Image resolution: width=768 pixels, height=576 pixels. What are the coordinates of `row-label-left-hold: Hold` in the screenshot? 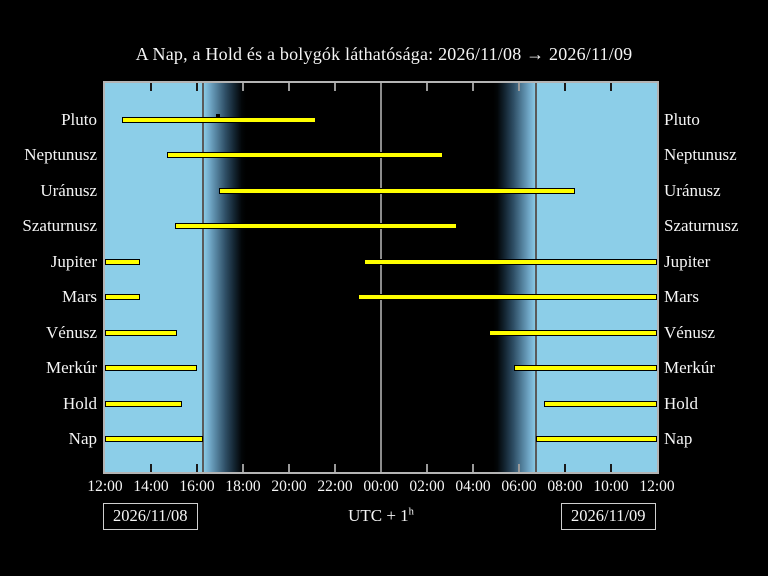 It's located at (80, 403).